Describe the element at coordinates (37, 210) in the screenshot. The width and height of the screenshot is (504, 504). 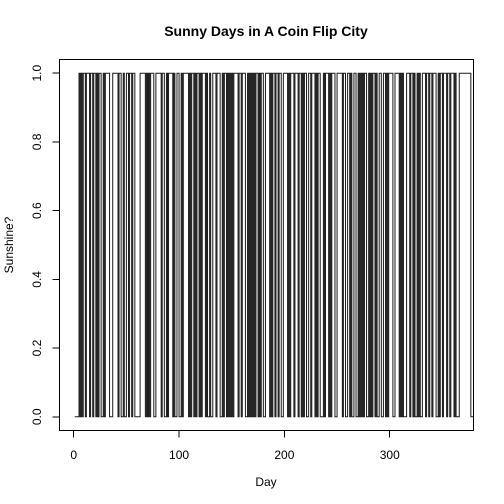
I see `y-tick-label: 0.6` at that location.